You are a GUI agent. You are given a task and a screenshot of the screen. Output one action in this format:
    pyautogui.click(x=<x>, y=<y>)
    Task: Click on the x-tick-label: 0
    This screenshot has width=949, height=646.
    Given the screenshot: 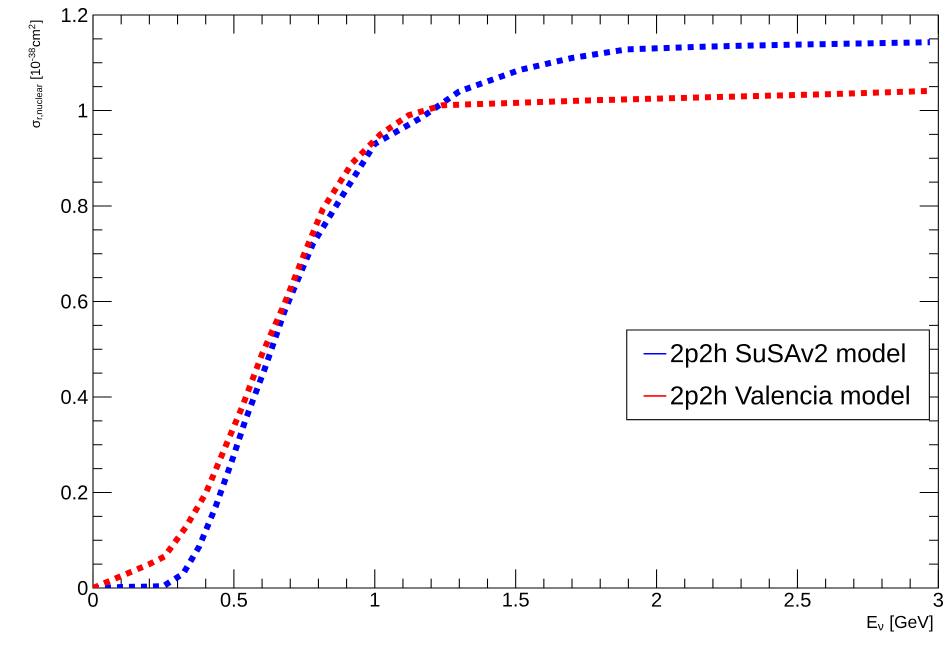 What is the action you would take?
    pyautogui.click(x=93, y=599)
    